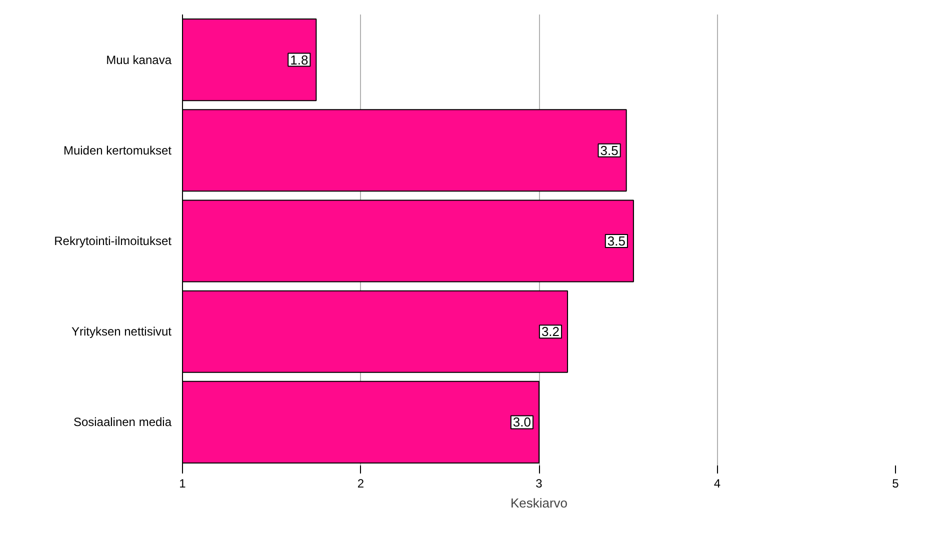 Image resolution: width=933 pixels, height=557 pixels. What do you see at coordinates (299, 60) in the screenshot?
I see `data-label: 1.8` at bounding box center [299, 60].